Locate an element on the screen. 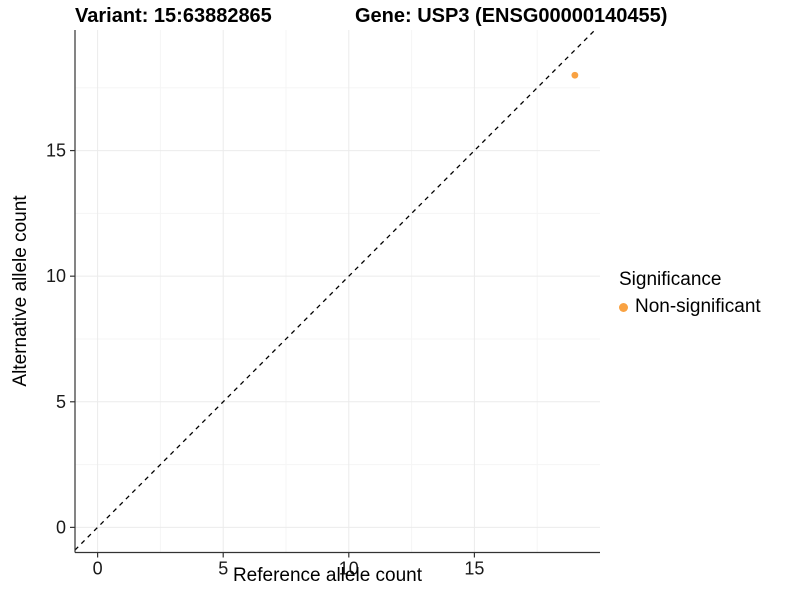  data-point is located at coordinates (575, 75).